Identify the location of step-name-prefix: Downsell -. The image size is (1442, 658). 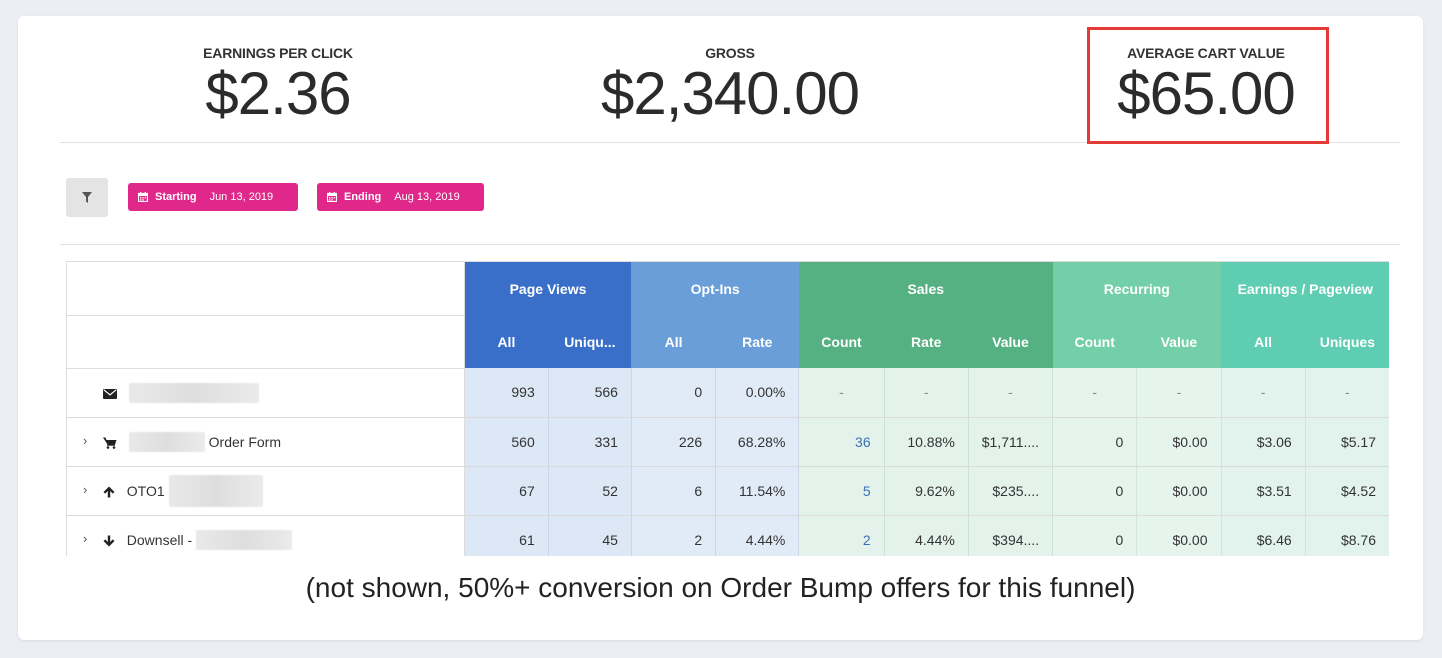
(159, 539).